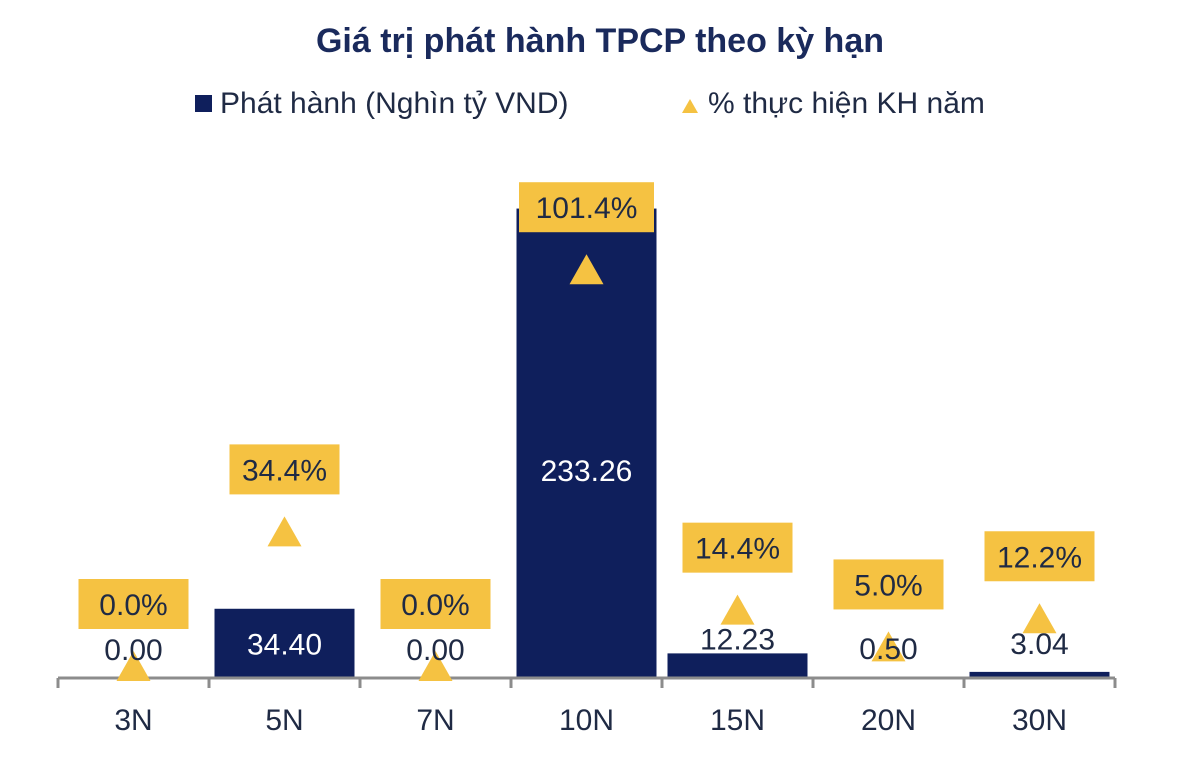  What do you see at coordinates (587, 471) in the screenshot?
I see `bar-value-label: 233.26` at bounding box center [587, 471].